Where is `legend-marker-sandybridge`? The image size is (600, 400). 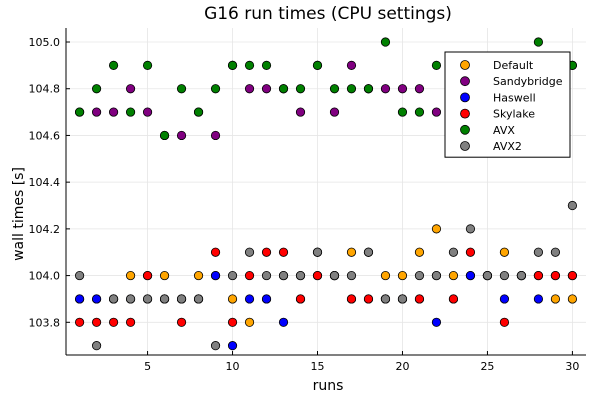
legend-marker-sandybridge is located at coordinates (465, 81).